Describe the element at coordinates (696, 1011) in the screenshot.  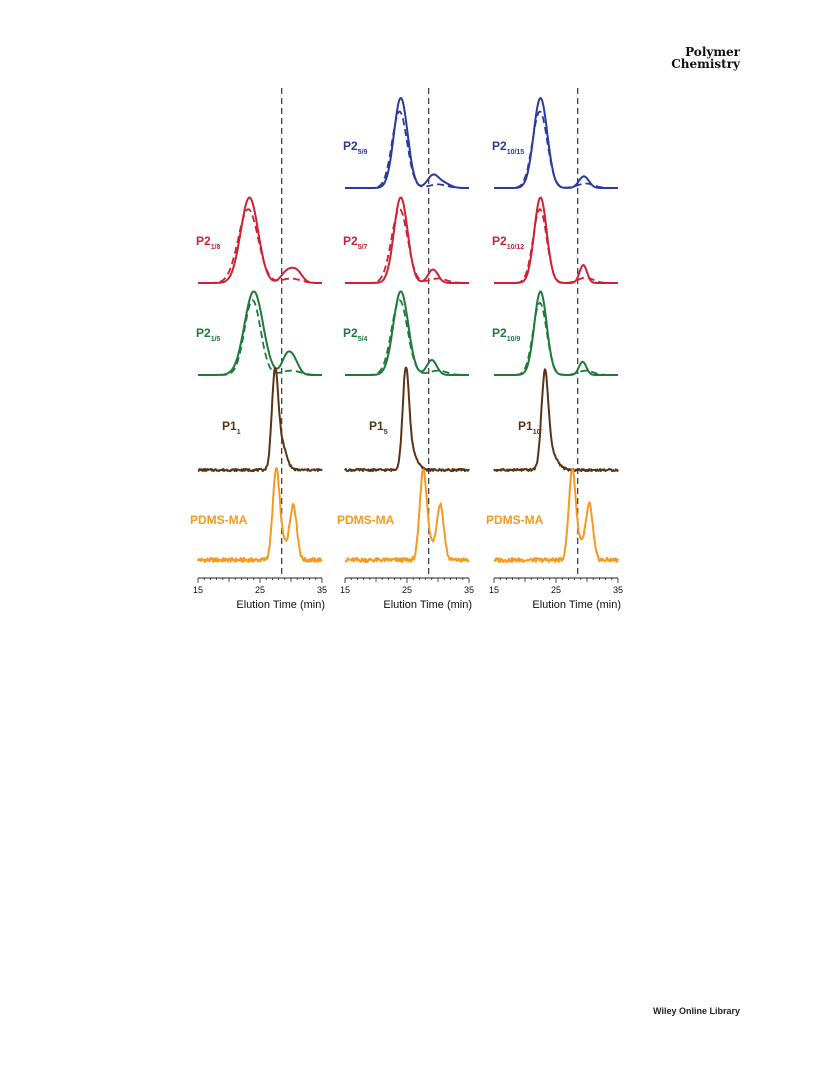
I see `publisher-footer: Wiley Online Library` at that location.